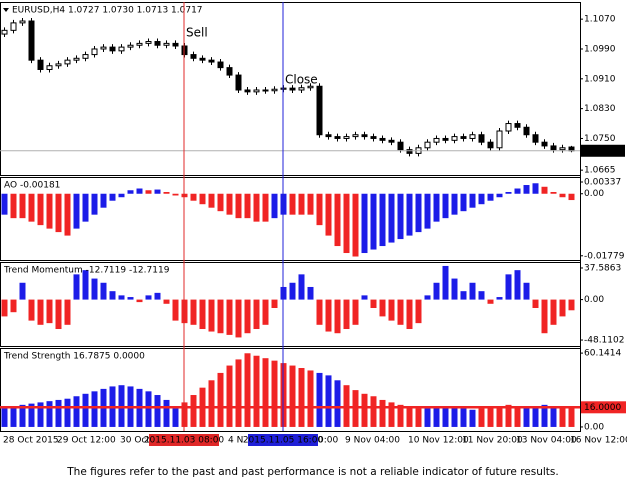 The height and width of the screenshot is (495, 627). What do you see at coordinates (598, 441) in the screenshot?
I see `x-tick-label: 16 Nov 12:00` at bounding box center [598, 441].